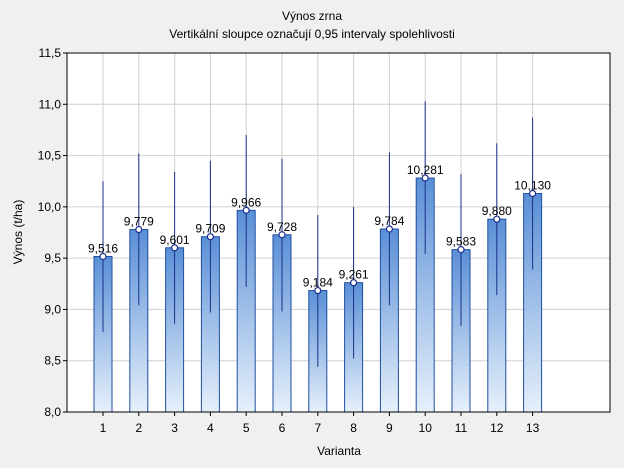  What do you see at coordinates (175, 240) in the screenshot?
I see `data-label: 9,601` at bounding box center [175, 240].